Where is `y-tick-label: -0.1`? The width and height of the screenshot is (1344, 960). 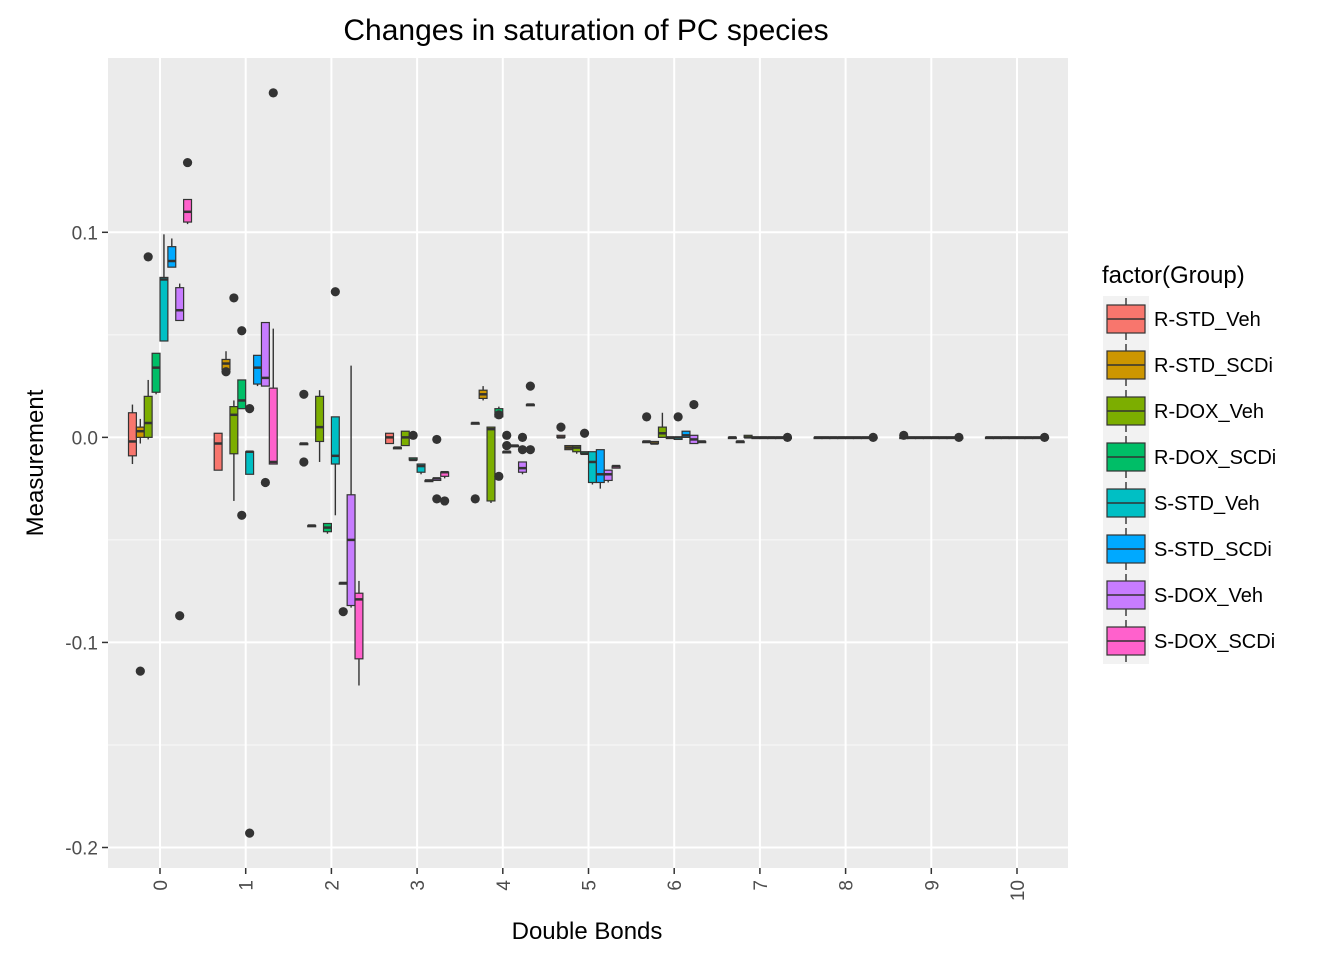 y-tick-label: -0.1 is located at coordinates (81, 643).